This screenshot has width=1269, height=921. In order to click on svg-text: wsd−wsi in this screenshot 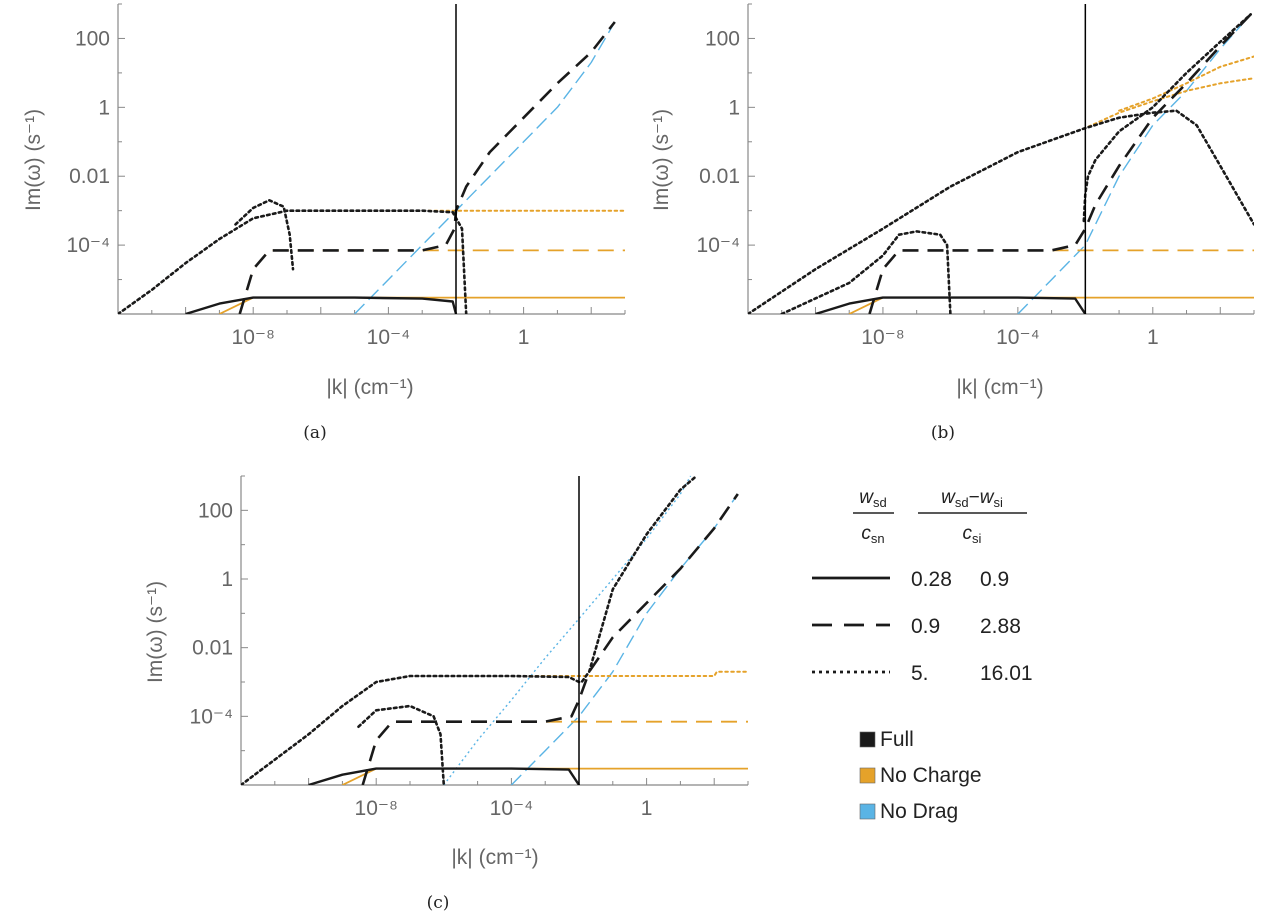, I will do `click(972, 498)`.